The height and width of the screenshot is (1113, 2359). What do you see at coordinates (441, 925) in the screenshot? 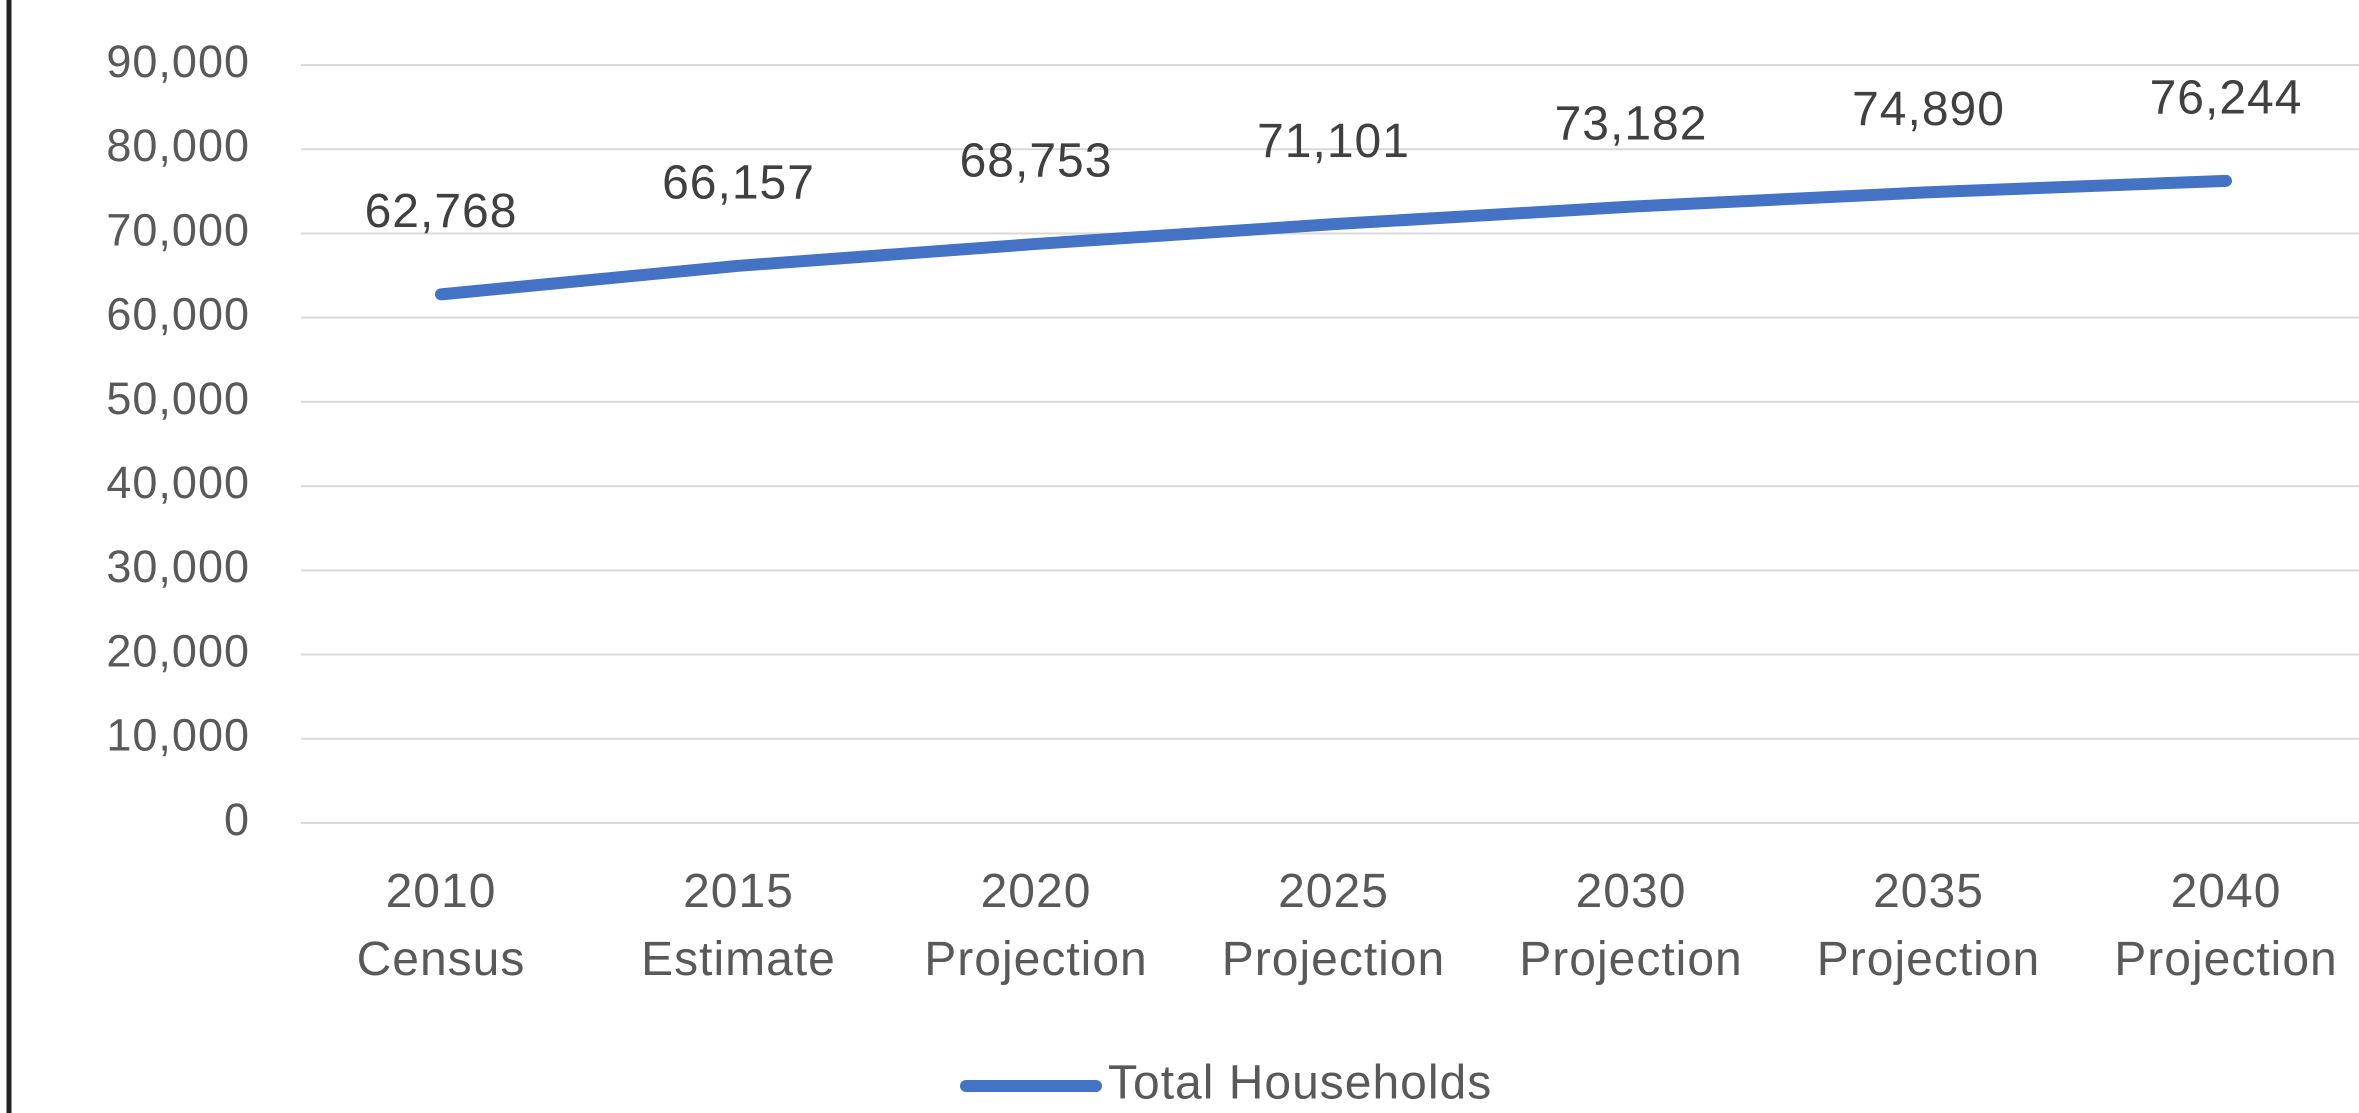
I see `x-tick-label: 2010 Census` at bounding box center [441, 925].